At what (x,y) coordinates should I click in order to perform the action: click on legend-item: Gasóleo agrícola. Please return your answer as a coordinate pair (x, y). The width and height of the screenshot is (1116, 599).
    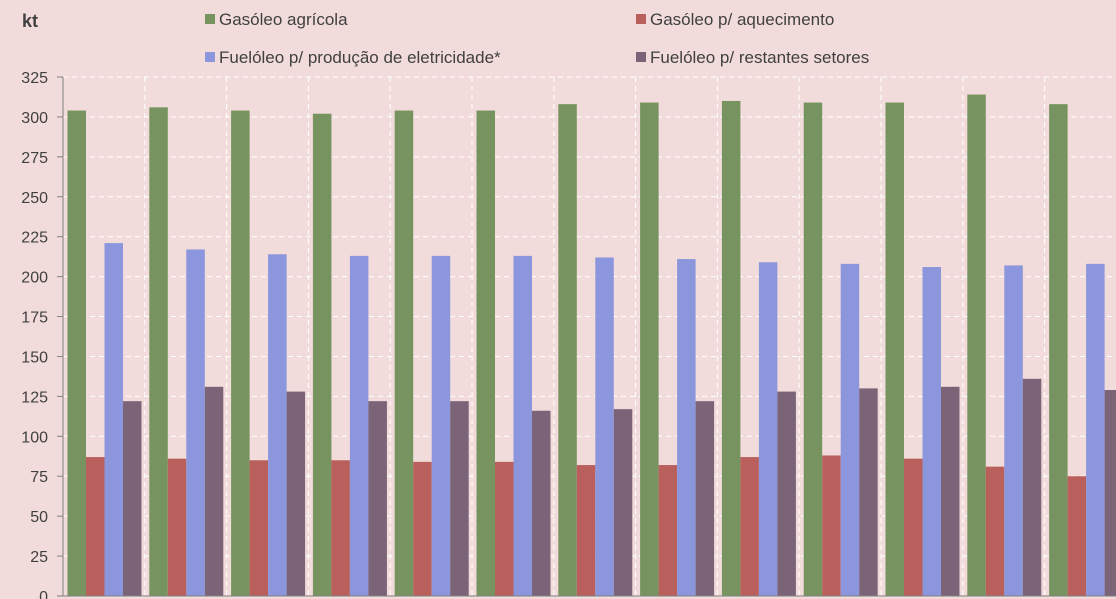
    Looking at the image, I should click on (276, 19).